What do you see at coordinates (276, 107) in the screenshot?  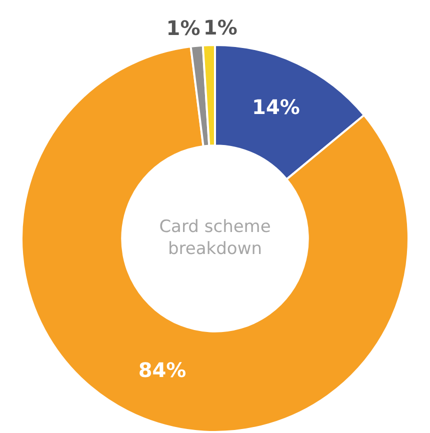 I see `data-label: 14%` at bounding box center [276, 107].